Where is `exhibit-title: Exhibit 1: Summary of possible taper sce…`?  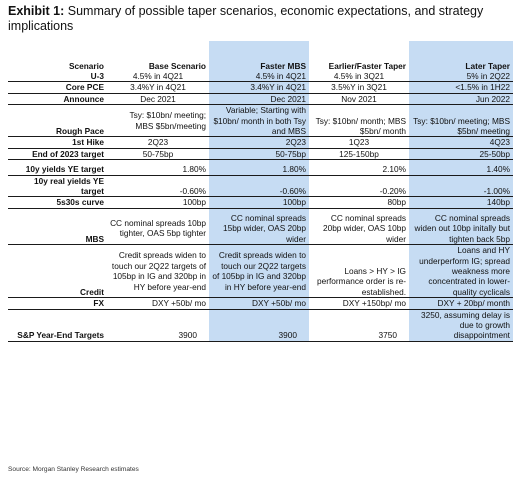
exhibit-title: Exhibit 1: Summary of possible taper sce… is located at coordinates (260, 19).